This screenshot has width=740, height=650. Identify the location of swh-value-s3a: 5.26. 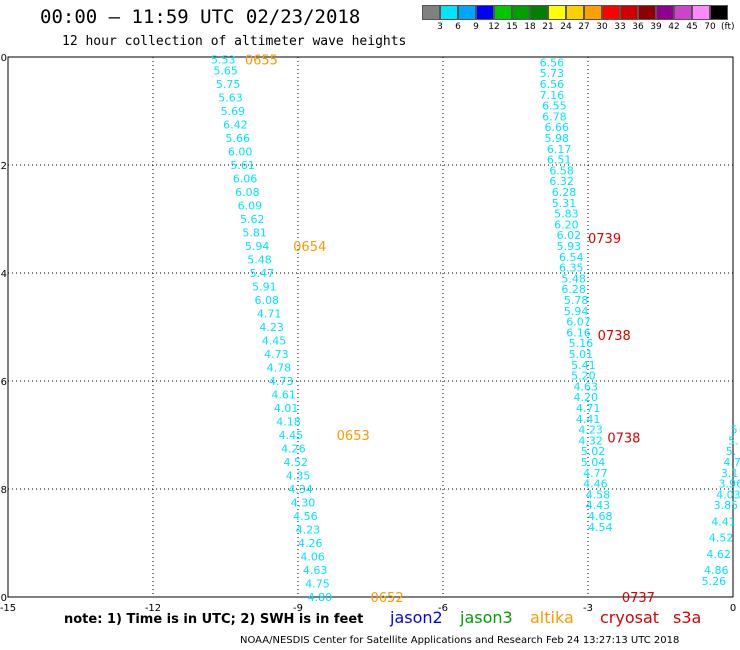
(714, 581).